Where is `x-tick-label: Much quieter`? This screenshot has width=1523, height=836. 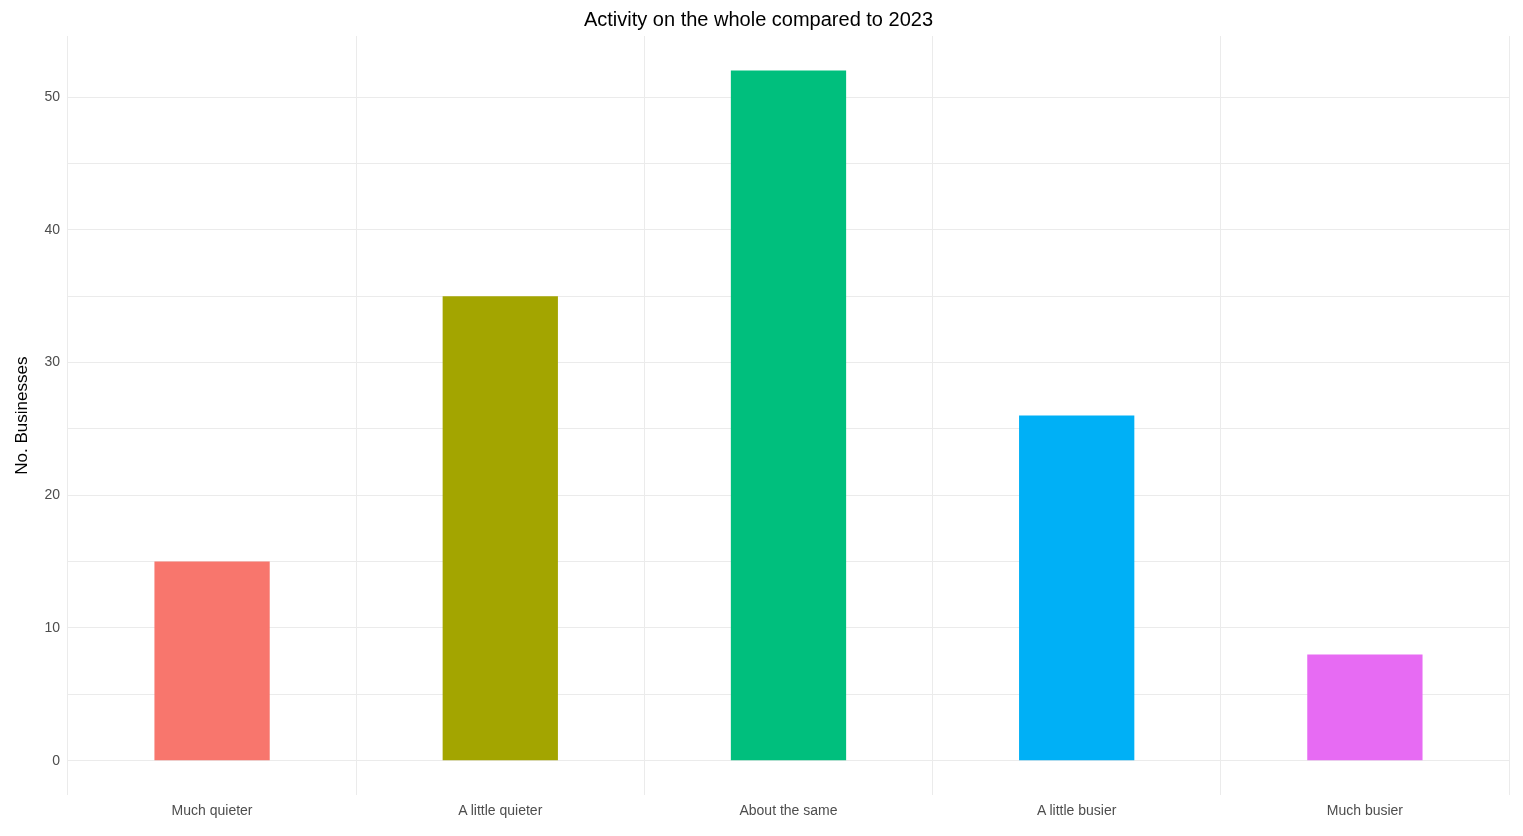 x-tick-label: Much quieter is located at coordinates (212, 810).